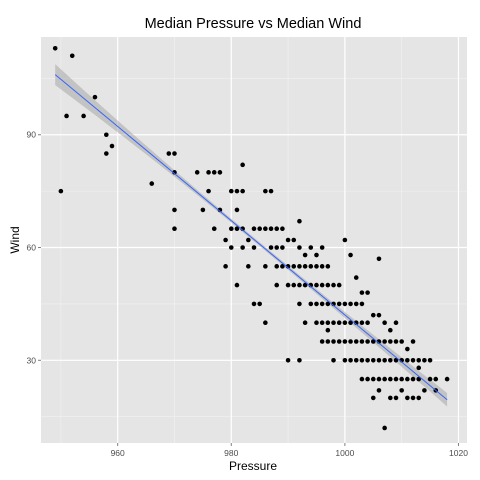  What do you see at coordinates (118, 453) in the screenshot?
I see `x-tick-label: 960` at bounding box center [118, 453].